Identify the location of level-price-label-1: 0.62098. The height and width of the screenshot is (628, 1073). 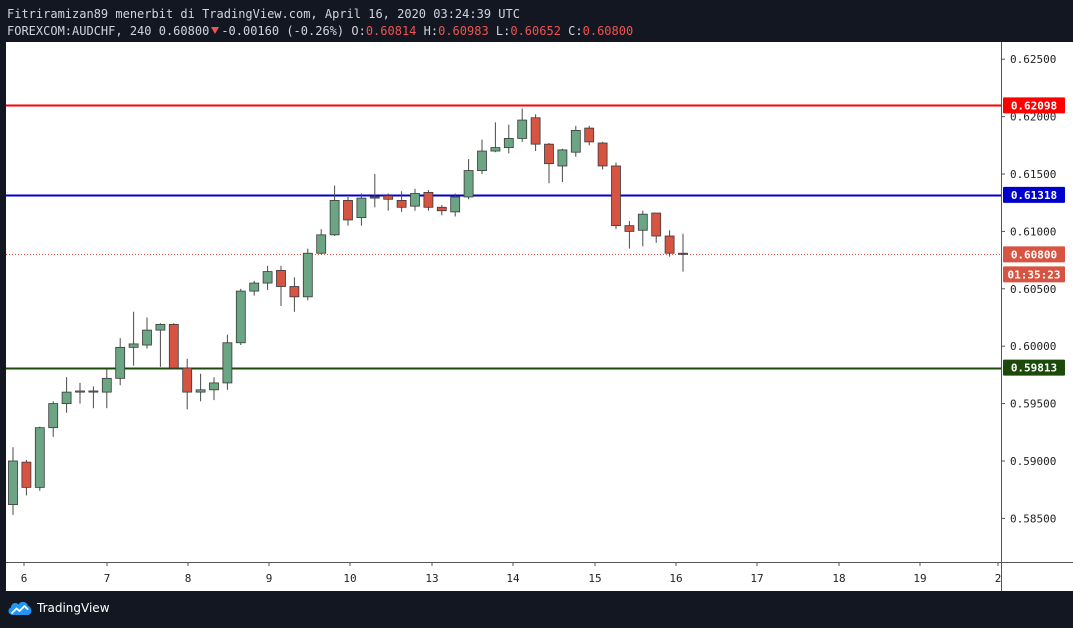
(1034, 105).